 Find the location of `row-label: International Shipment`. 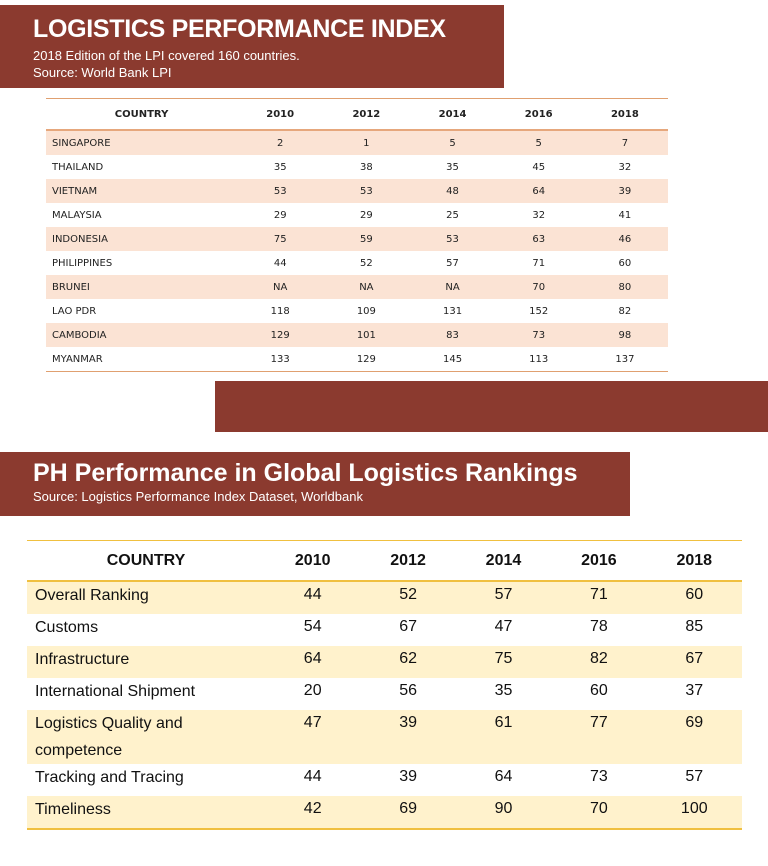

row-label: International Shipment is located at coordinates (115, 691).